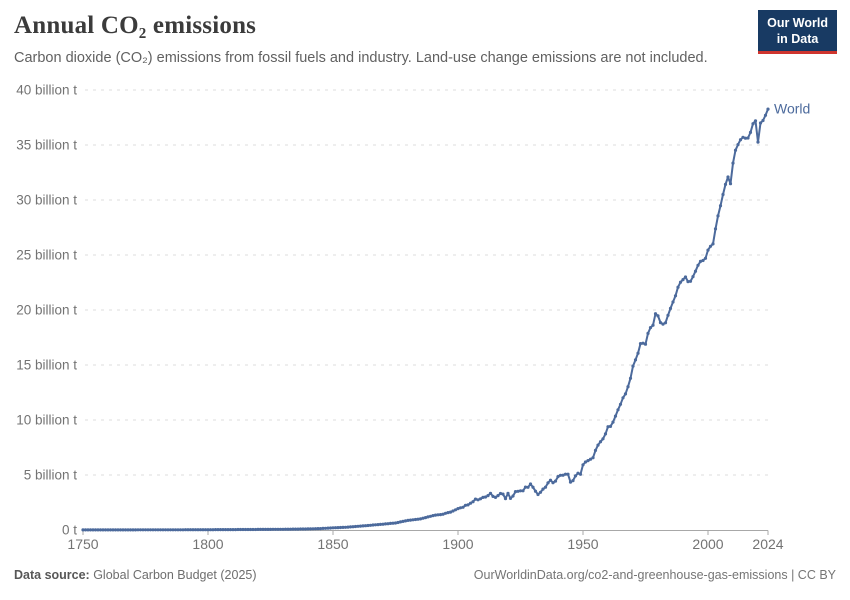  What do you see at coordinates (135, 25) in the screenshot?
I see `page-title: Annual CO₂ emissions` at bounding box center [135, 25].